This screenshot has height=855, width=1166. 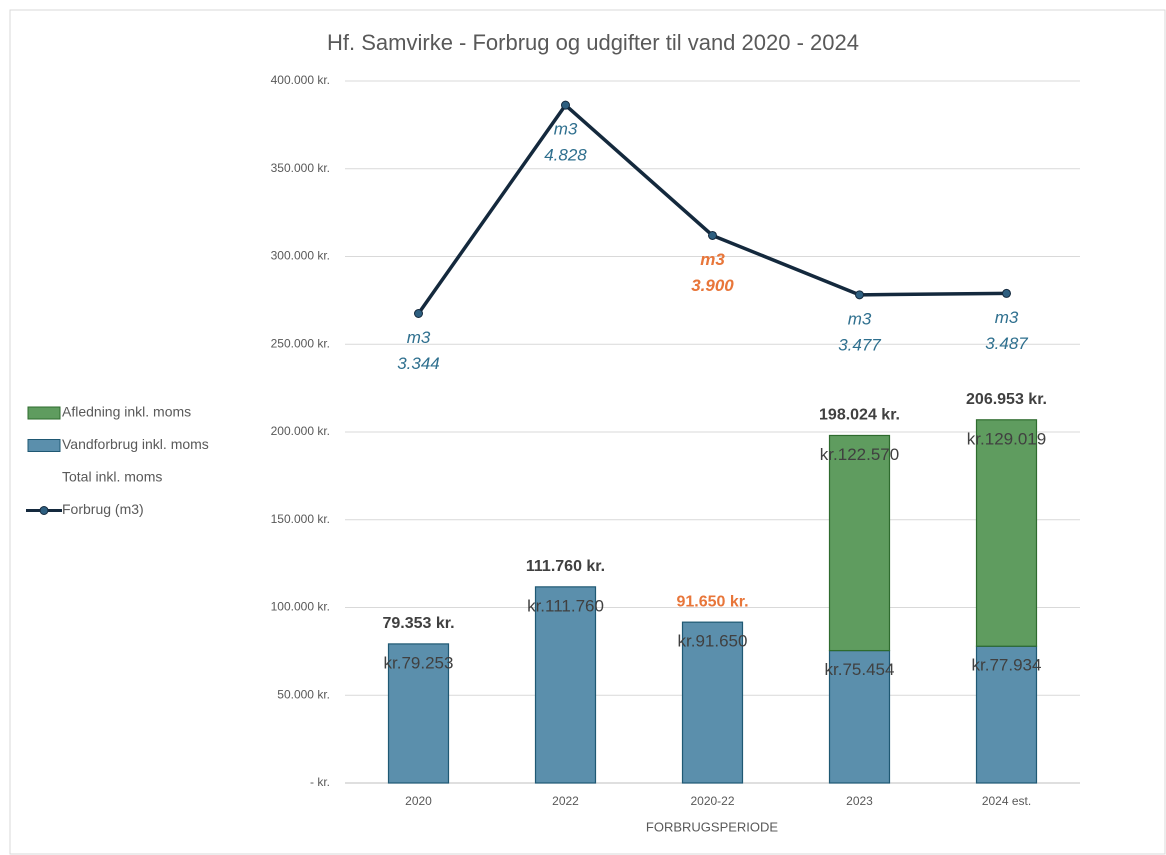 I want to click on x-tick-label: 2020, so click(x=418, y=801).